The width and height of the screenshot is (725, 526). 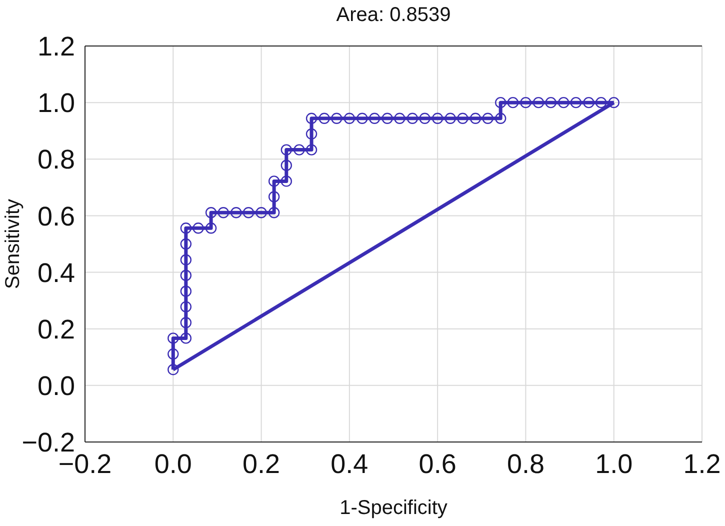 I want to click on x-tick-label: 1.0, so click(x=614, y=464).